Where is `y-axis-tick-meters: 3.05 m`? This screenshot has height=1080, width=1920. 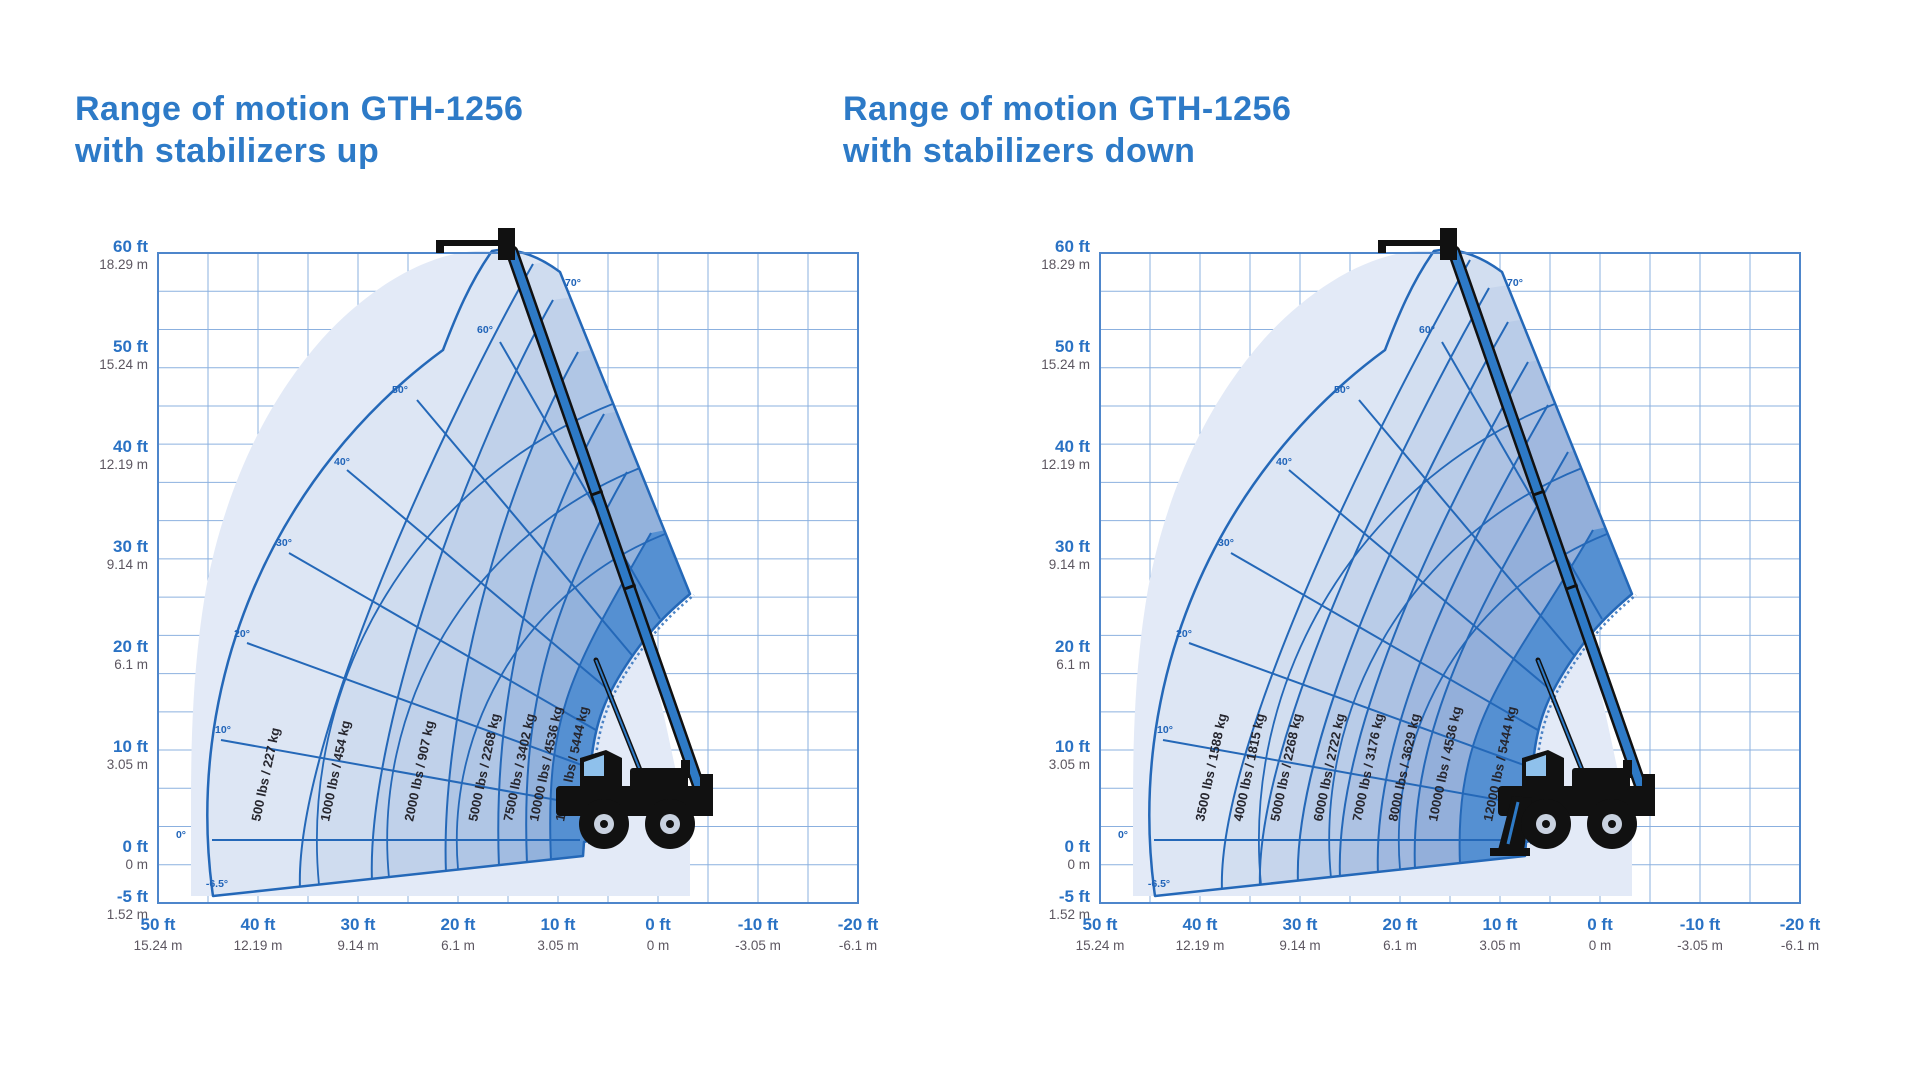
y-axis-tick-meters: 3.05 m is located at coordinates (1069, 764).